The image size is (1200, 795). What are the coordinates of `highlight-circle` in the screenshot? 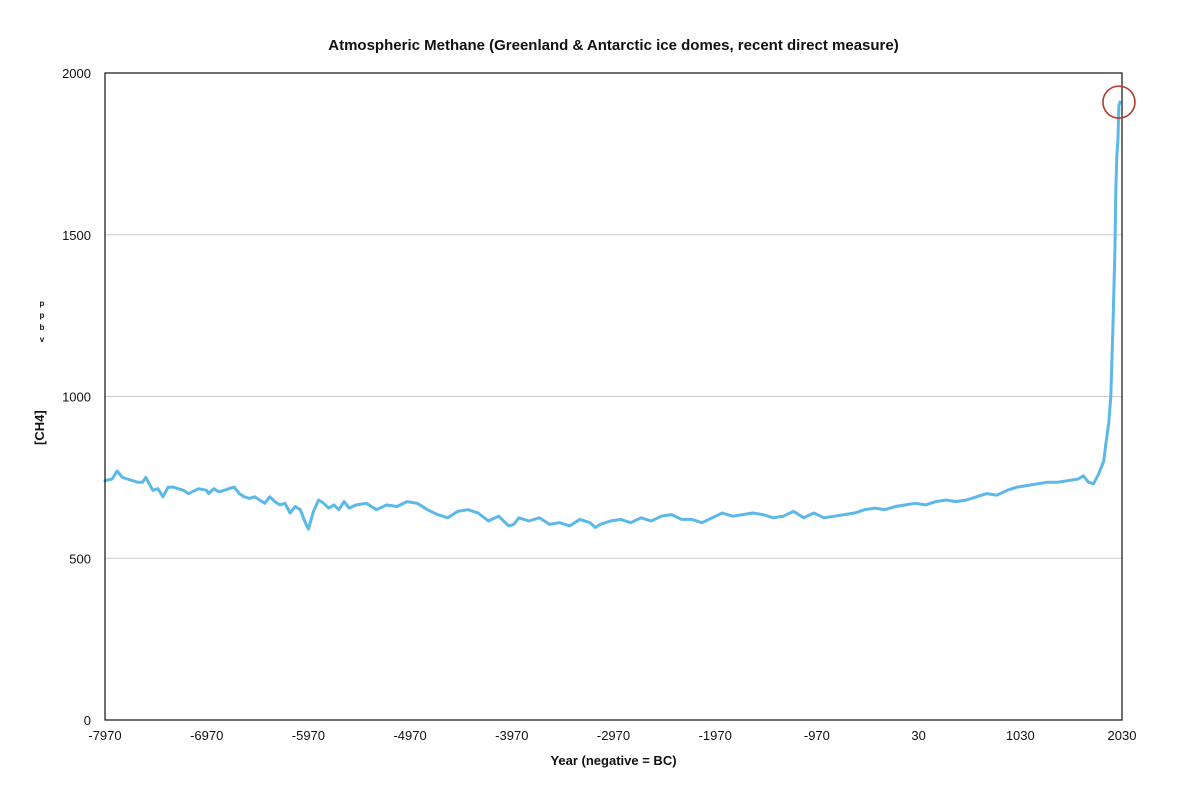 It's located at (1119, 102).